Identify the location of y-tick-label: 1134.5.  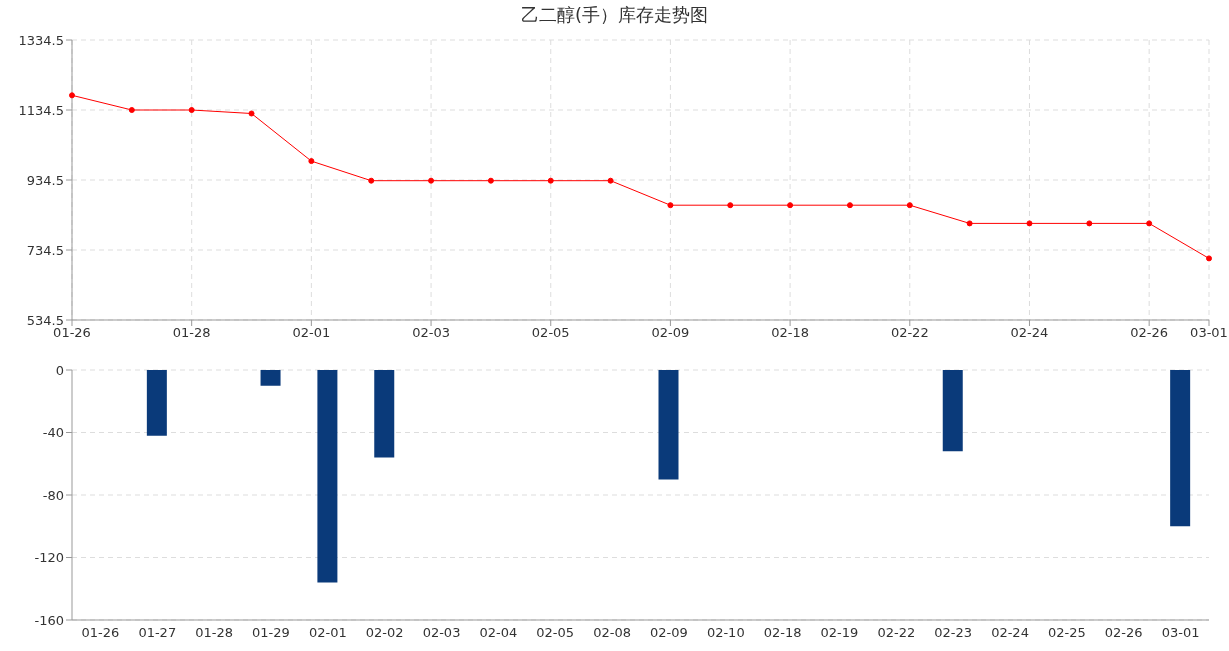
(41, 110).